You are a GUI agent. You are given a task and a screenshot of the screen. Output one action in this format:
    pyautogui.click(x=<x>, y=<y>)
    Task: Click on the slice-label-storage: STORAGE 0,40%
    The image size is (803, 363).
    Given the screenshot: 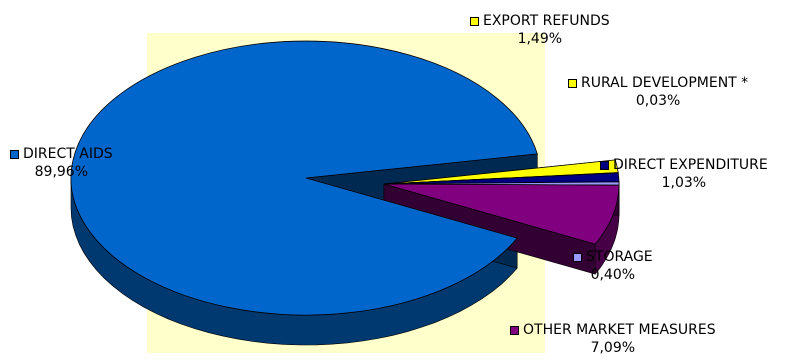 What is the action you would take?
    pyautogui.click(x=613, y=266)
    